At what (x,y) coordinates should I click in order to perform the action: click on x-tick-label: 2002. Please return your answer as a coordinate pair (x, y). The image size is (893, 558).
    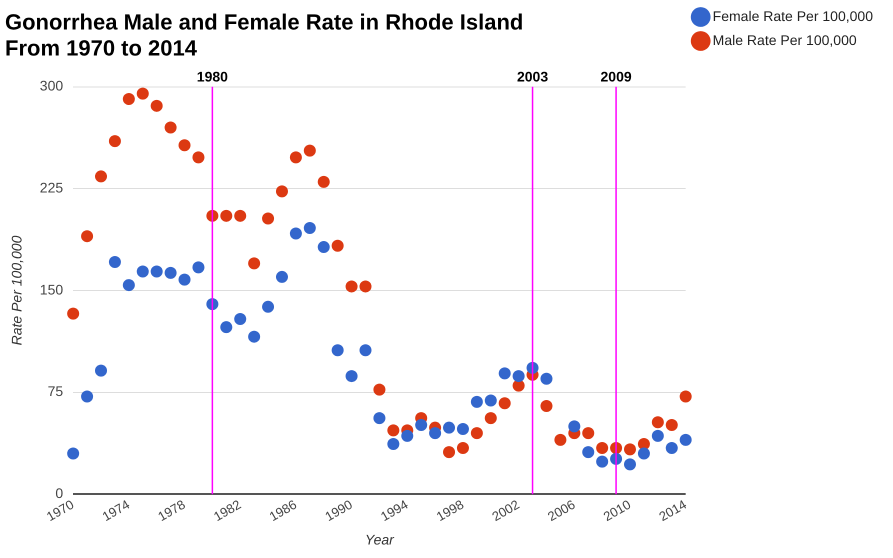
    Looking at the image, I should click on (505, 510).